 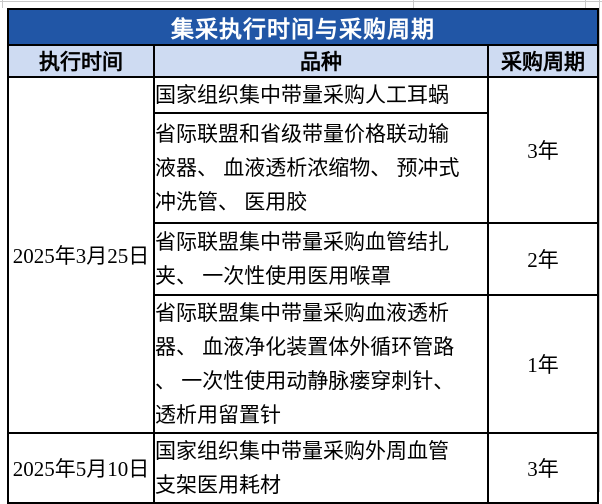 What do you see at coordinates (321, 259) in the screenshot?
I see `product-cell: 省际联盟集中带量采购血管结扎 夹、 一次性使用医用喉罩` at bounding box center [321, 259].